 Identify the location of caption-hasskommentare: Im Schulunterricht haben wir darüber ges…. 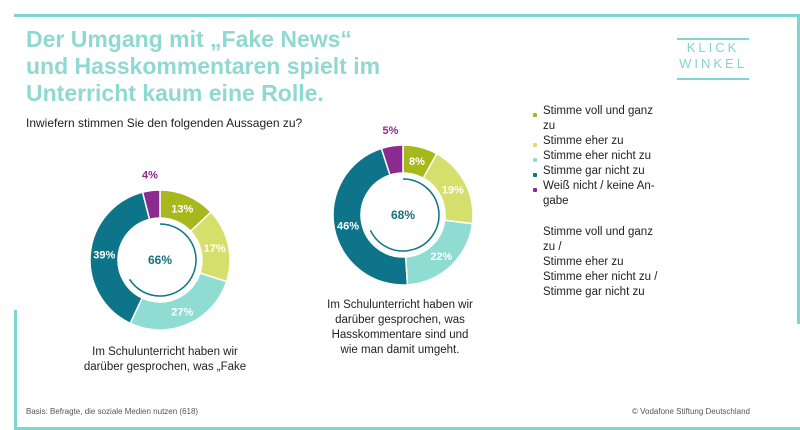
(400, 328).